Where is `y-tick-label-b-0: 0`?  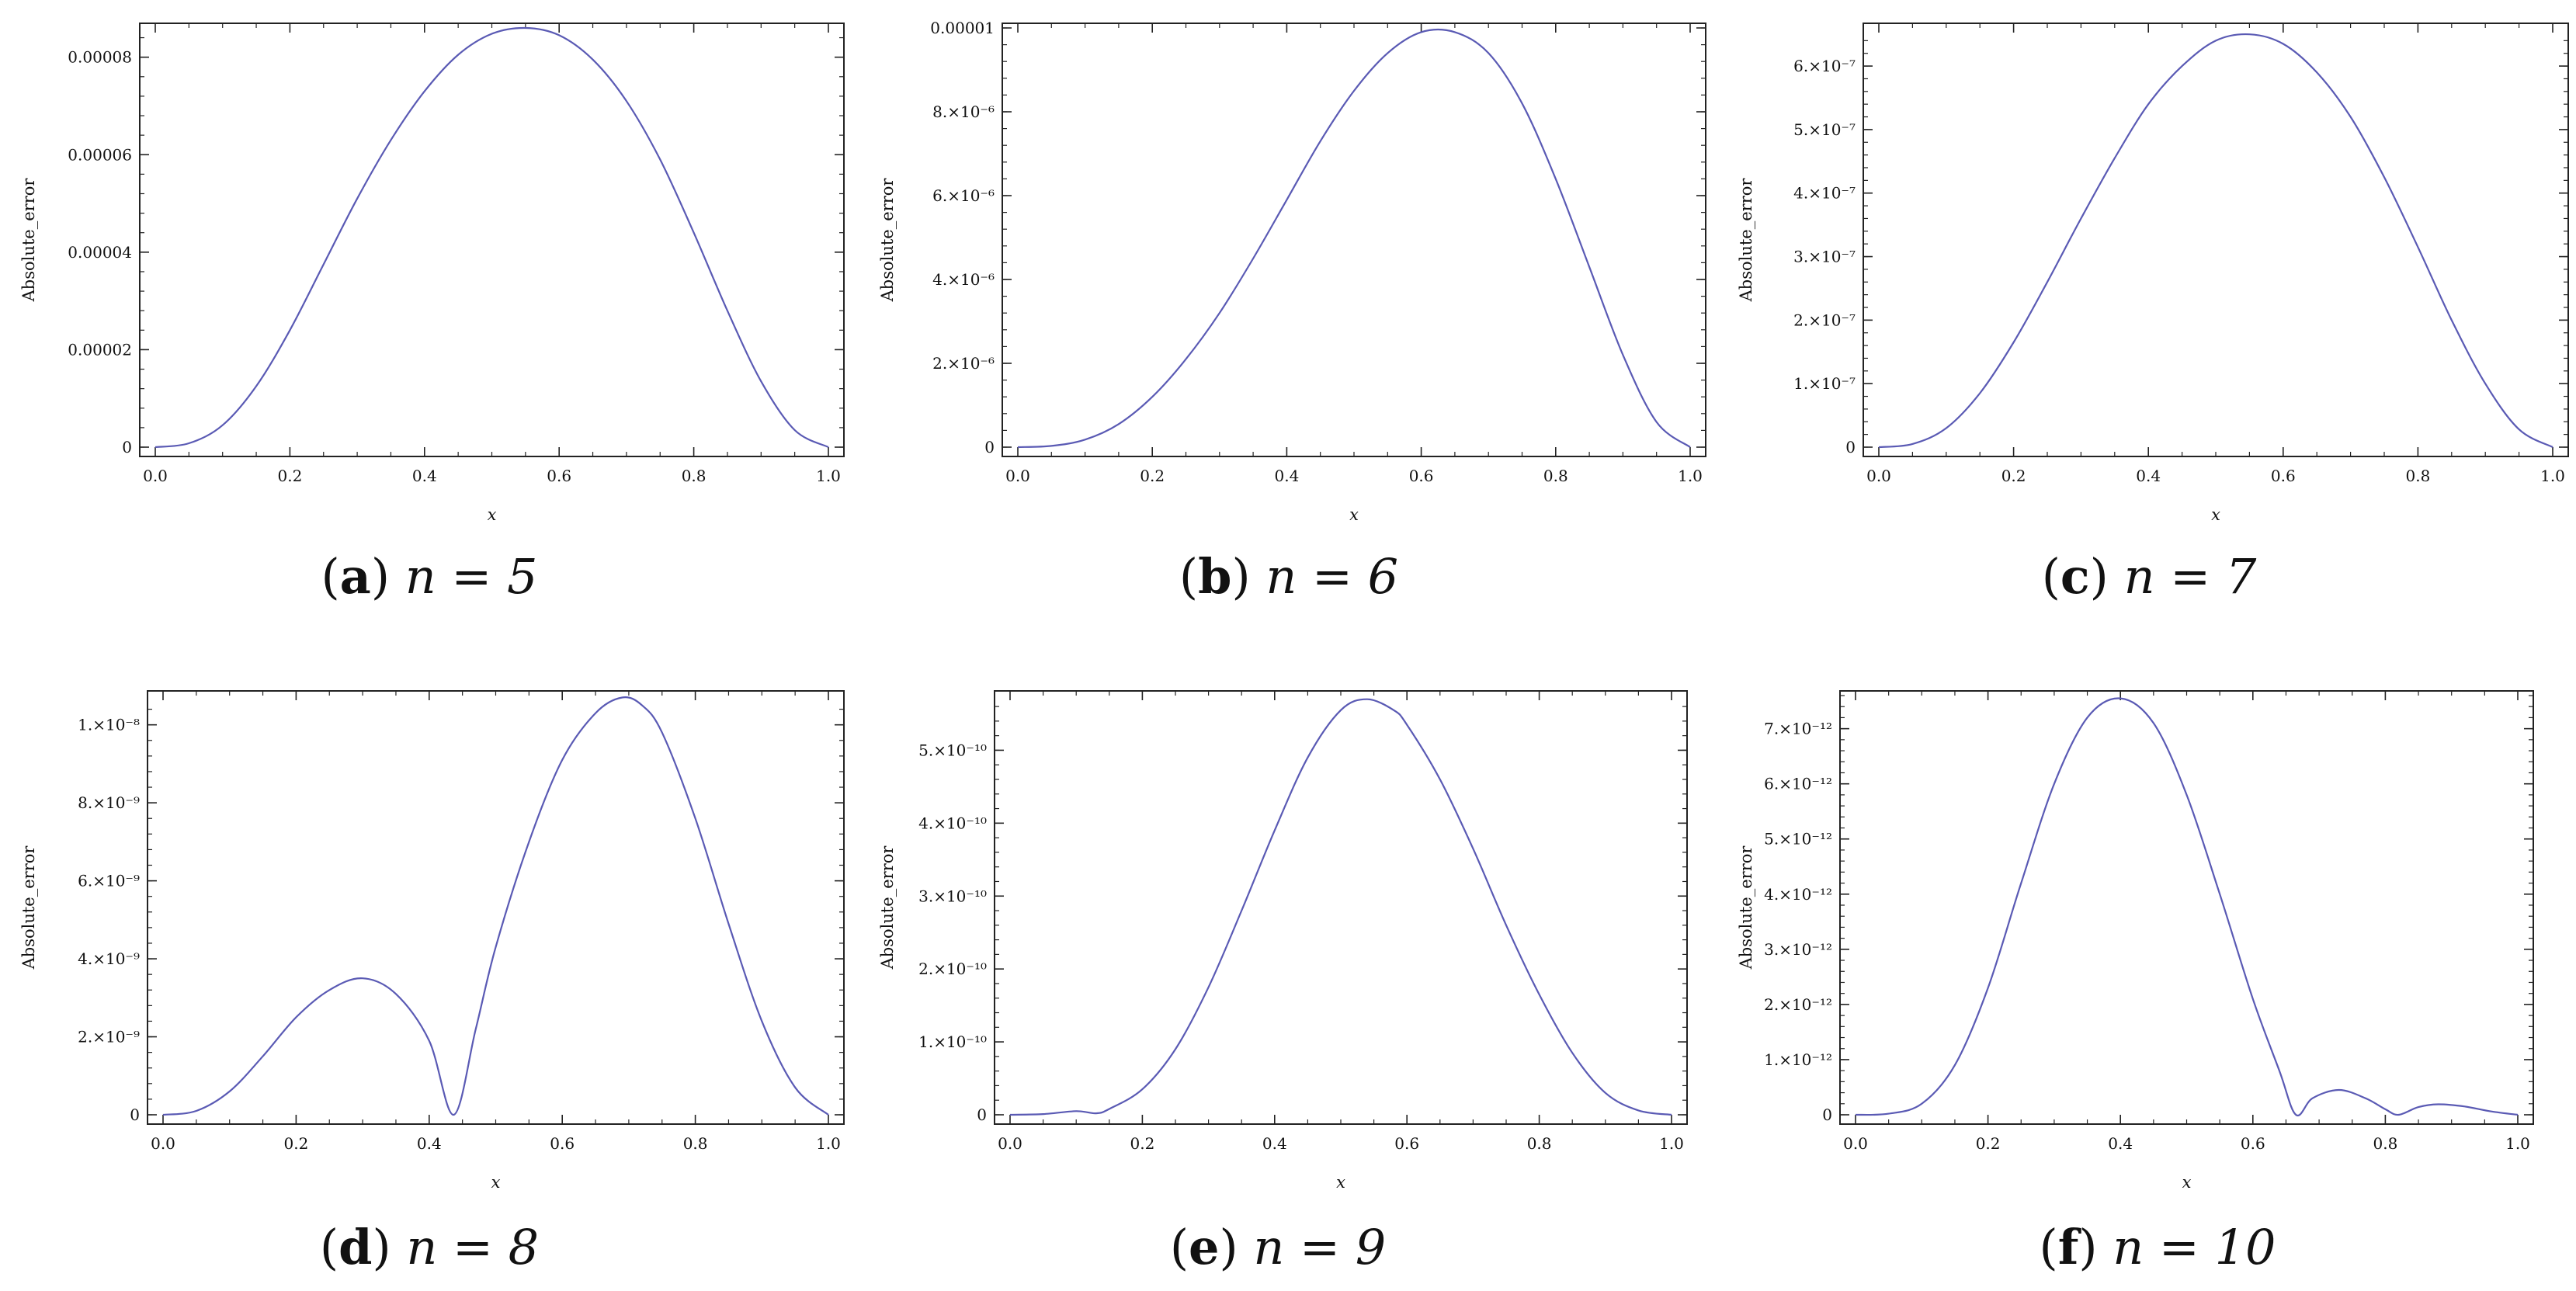
y-tick-label-b-0: 0 is located at coordinates (989, 447).